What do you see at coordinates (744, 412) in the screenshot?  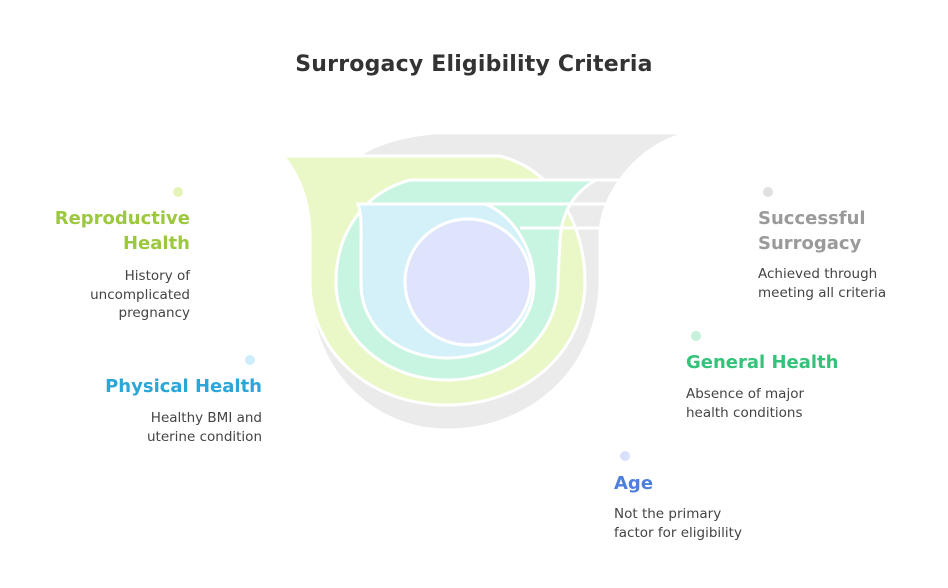 I see `general-desc-line2: health conditions` at bounding box center [744, 412].